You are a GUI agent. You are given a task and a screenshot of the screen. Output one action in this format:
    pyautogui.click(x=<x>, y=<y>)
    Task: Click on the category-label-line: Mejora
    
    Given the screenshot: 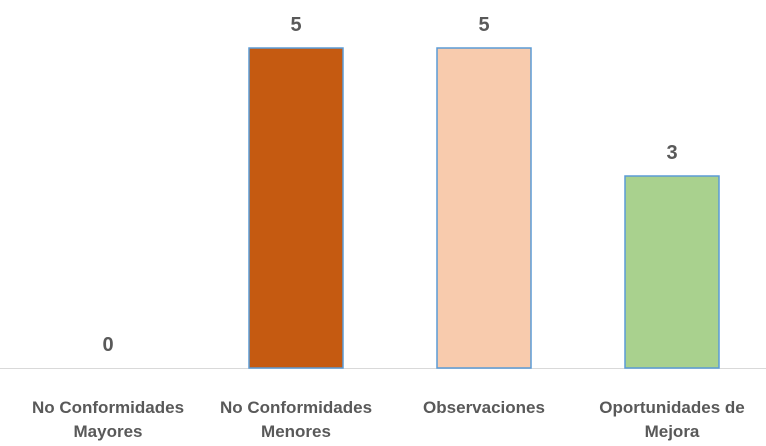 What is the action you would take?
    pyautogui.click(x=672, y=431)
    